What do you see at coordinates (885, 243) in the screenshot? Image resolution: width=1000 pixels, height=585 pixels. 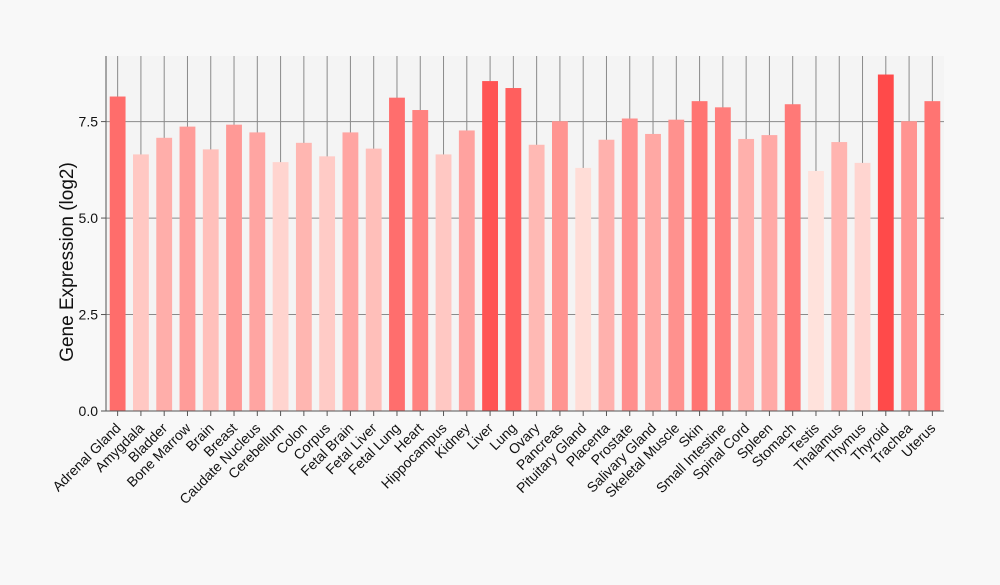 I see `bar-thyroid` at bounding box center [885, 243].